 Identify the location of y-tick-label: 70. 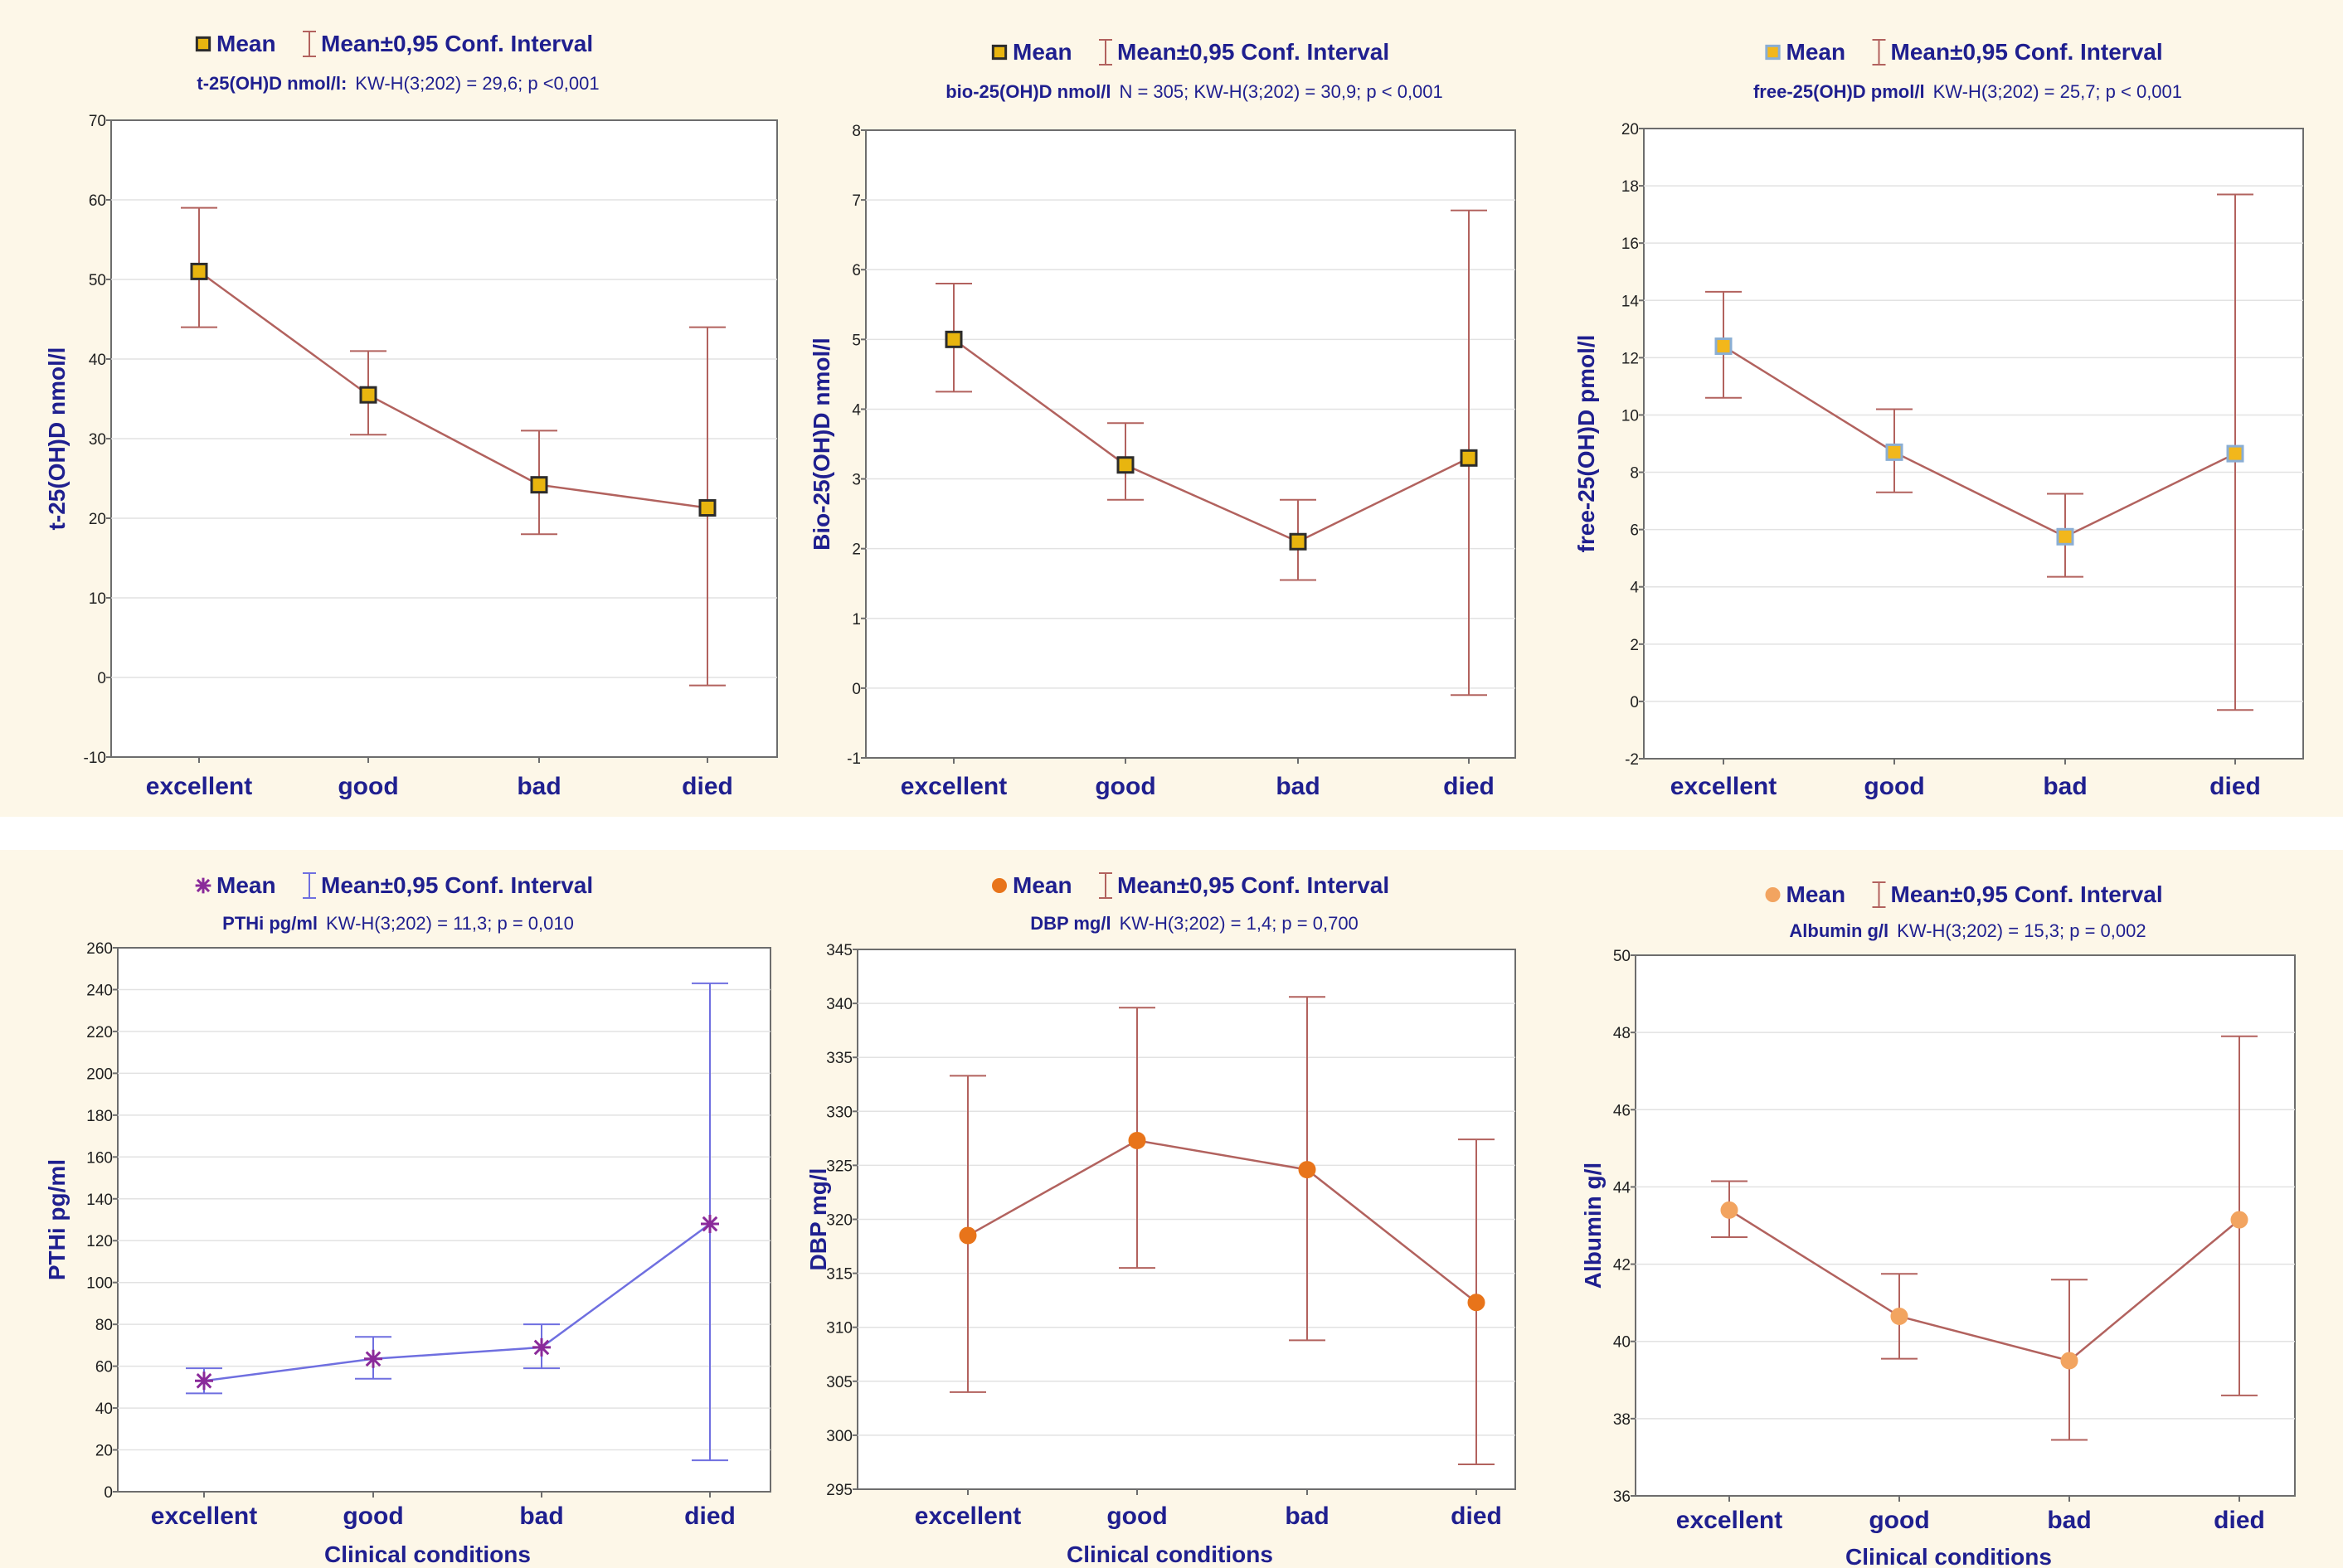
(97, 121).